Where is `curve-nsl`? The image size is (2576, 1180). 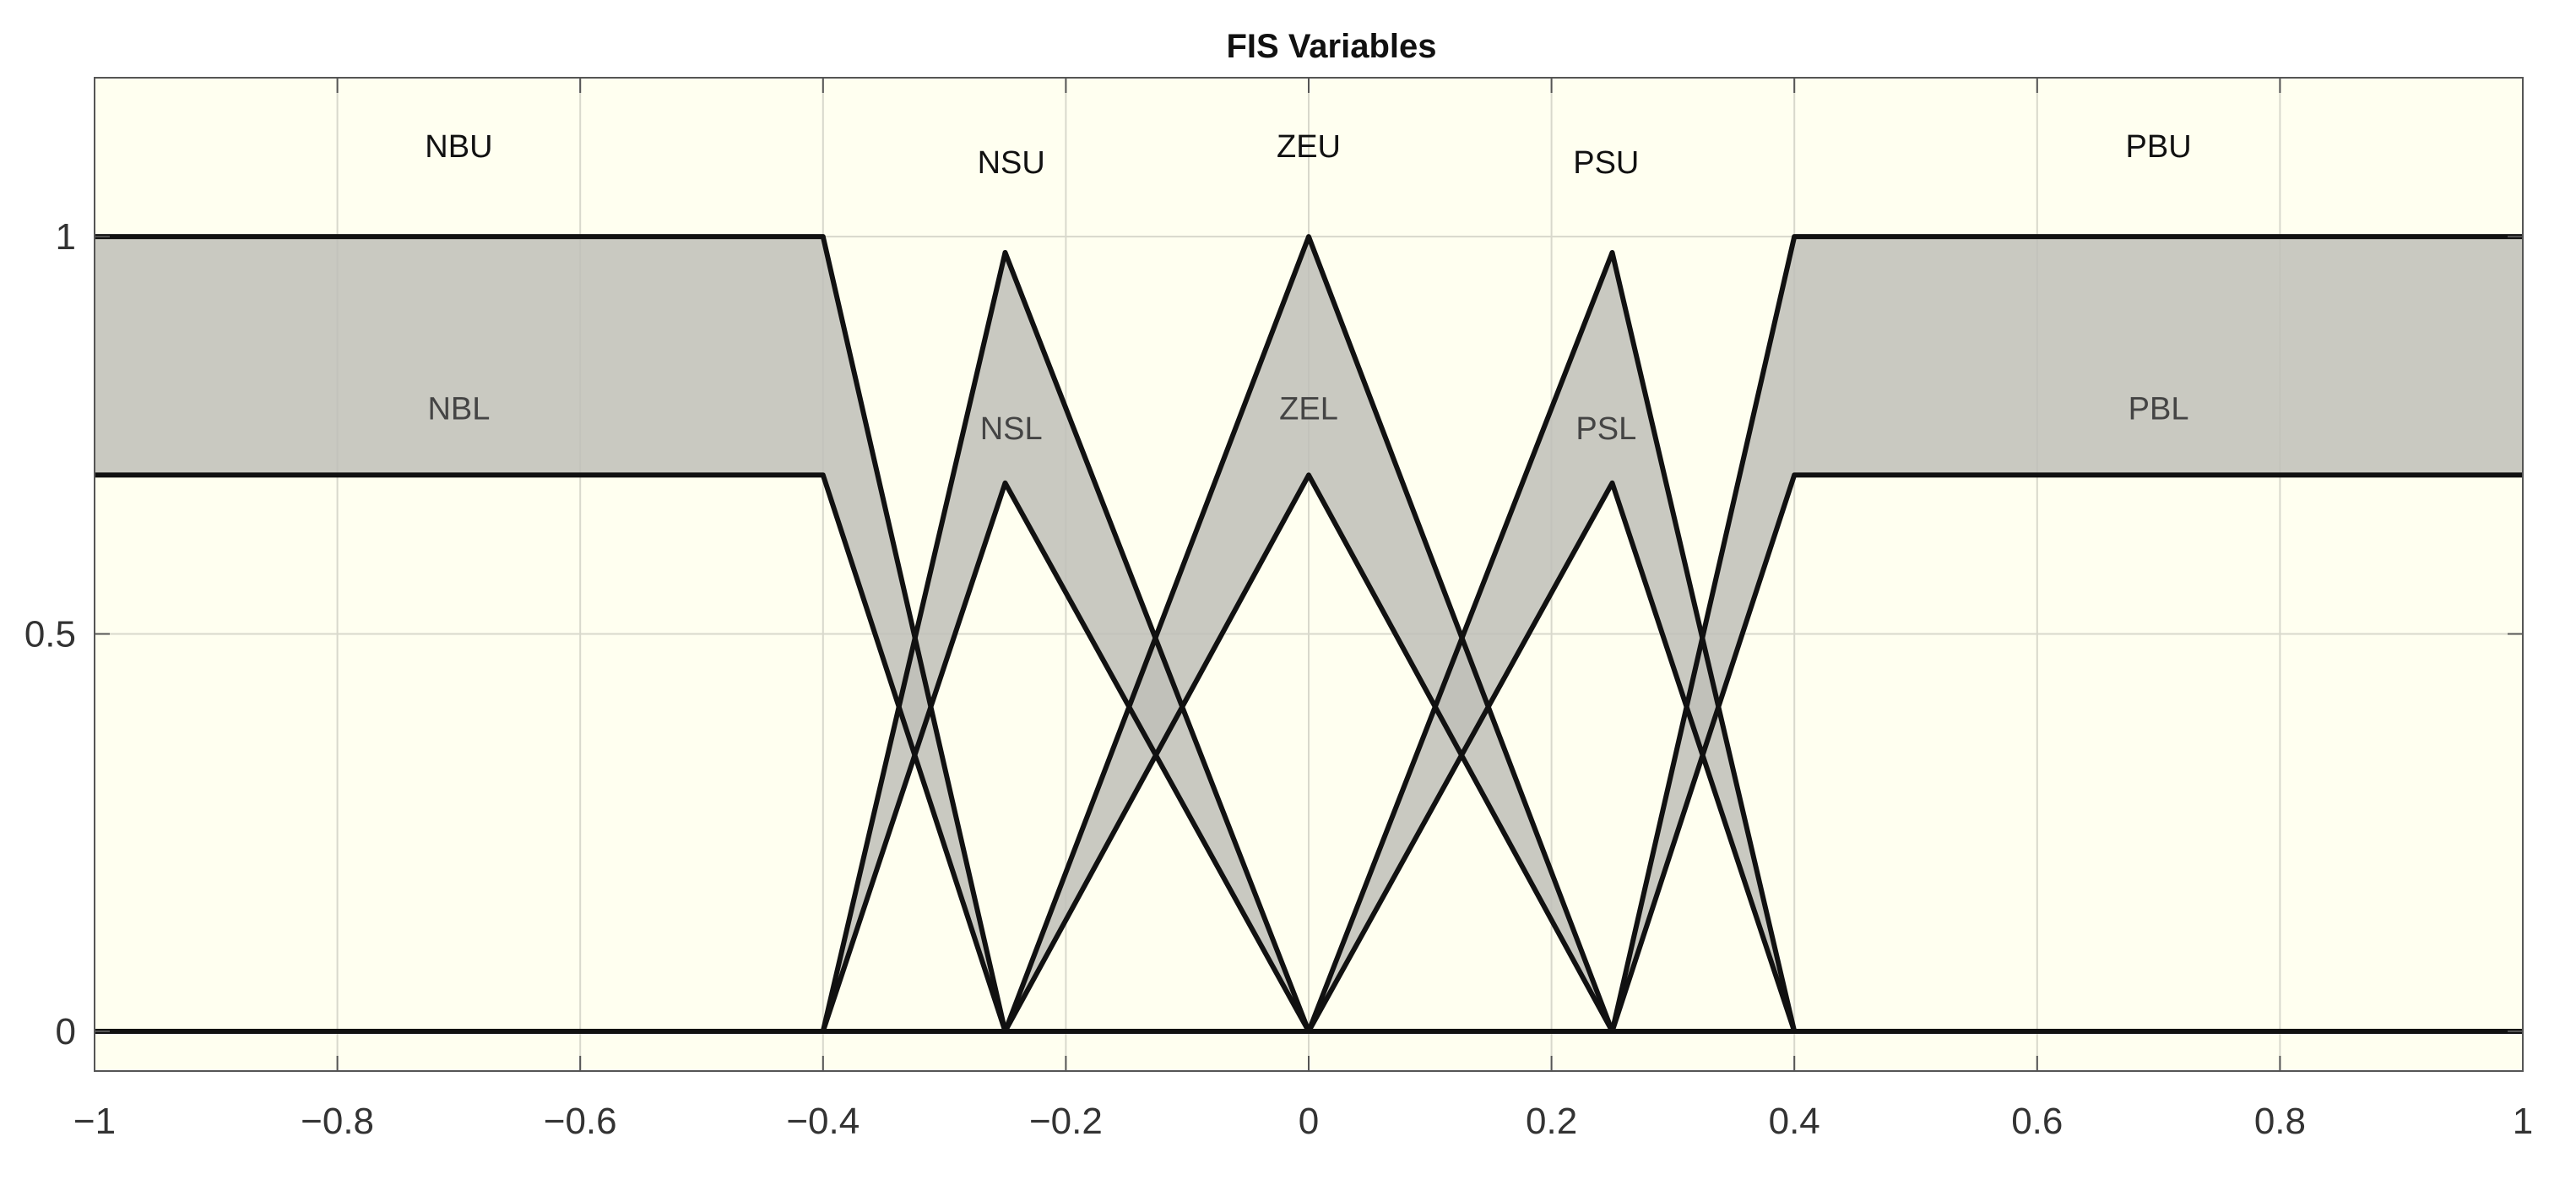 curve-nsl is located at coordinates (1065, 756).